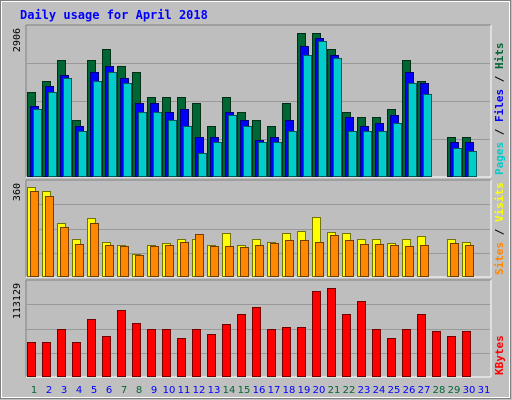 Image resolution: width=512 pixels, height=400 pixels. Describe the element at coordinates (154, 390) in the screenshot. I see `day-label-9: 9` at that location.